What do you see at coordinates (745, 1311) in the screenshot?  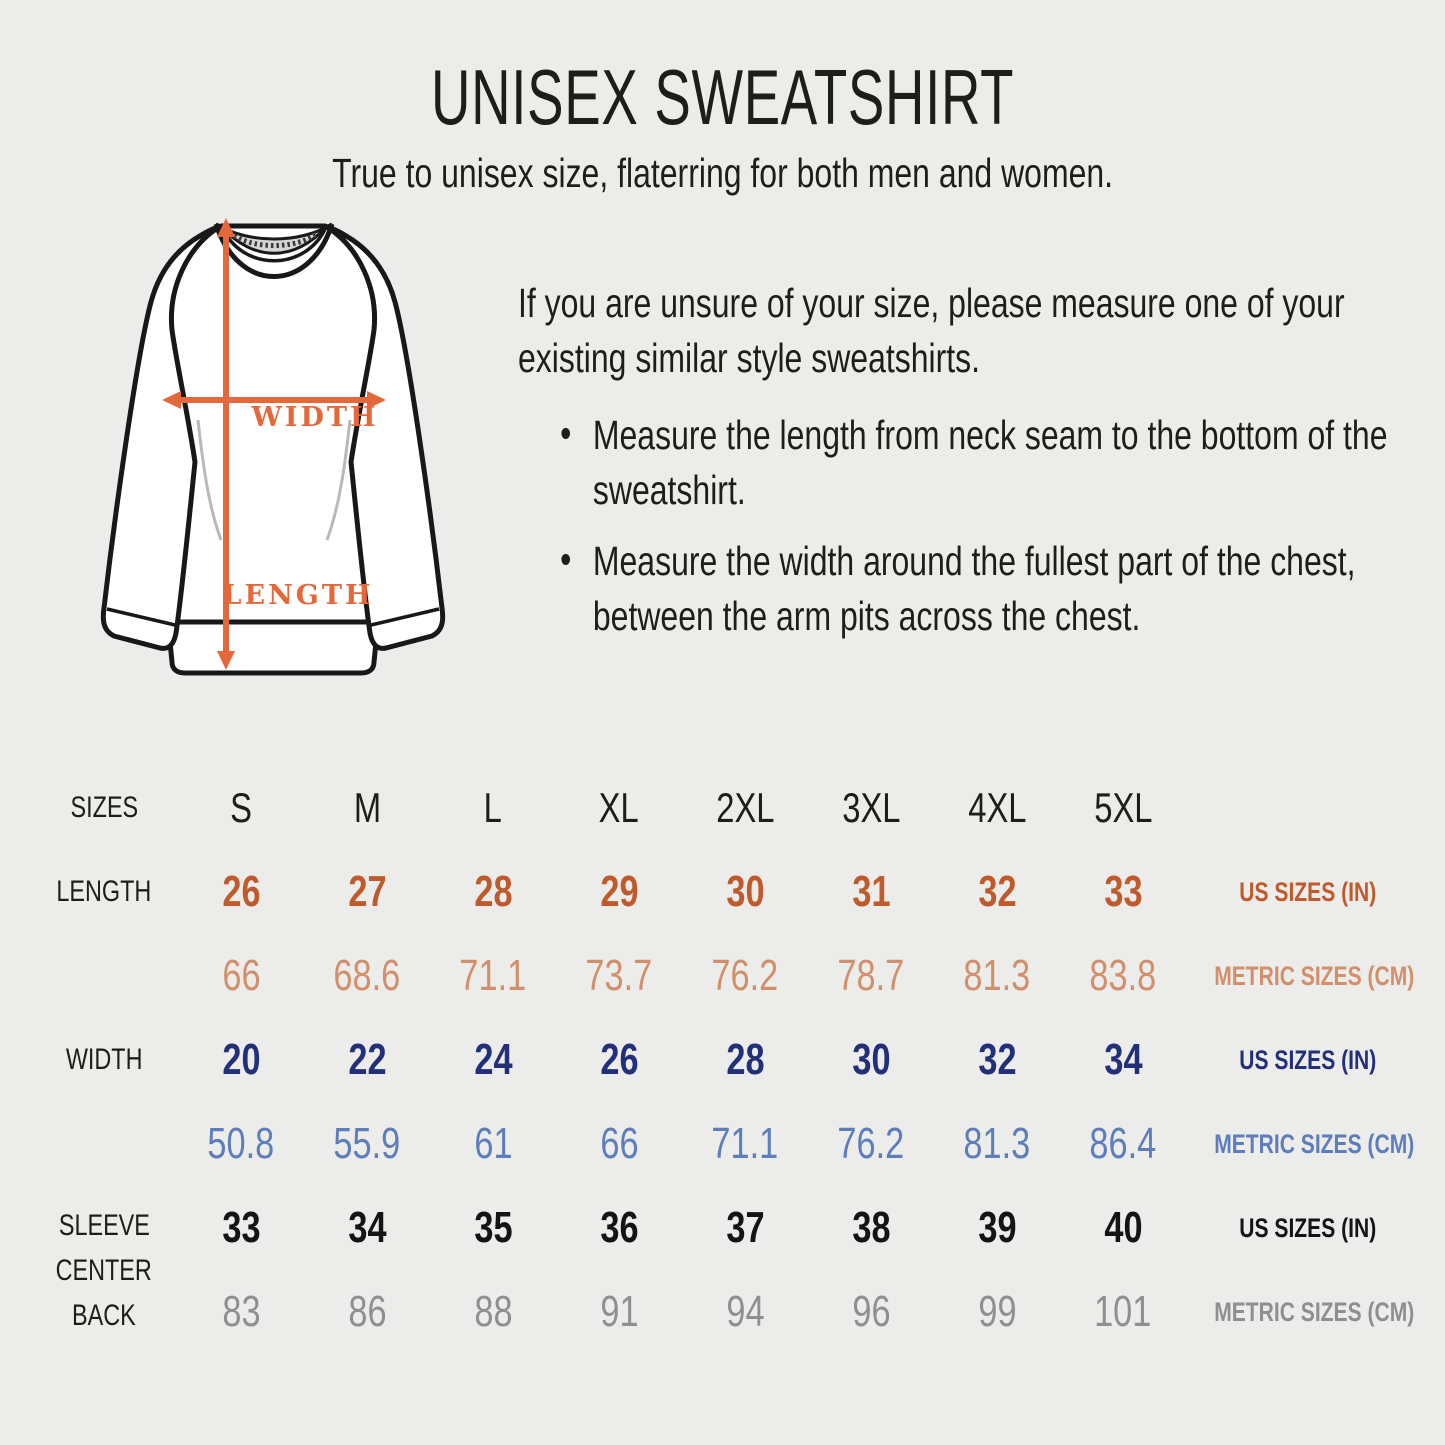 I see `size-value: 94` at bounding box center [745, 1311].